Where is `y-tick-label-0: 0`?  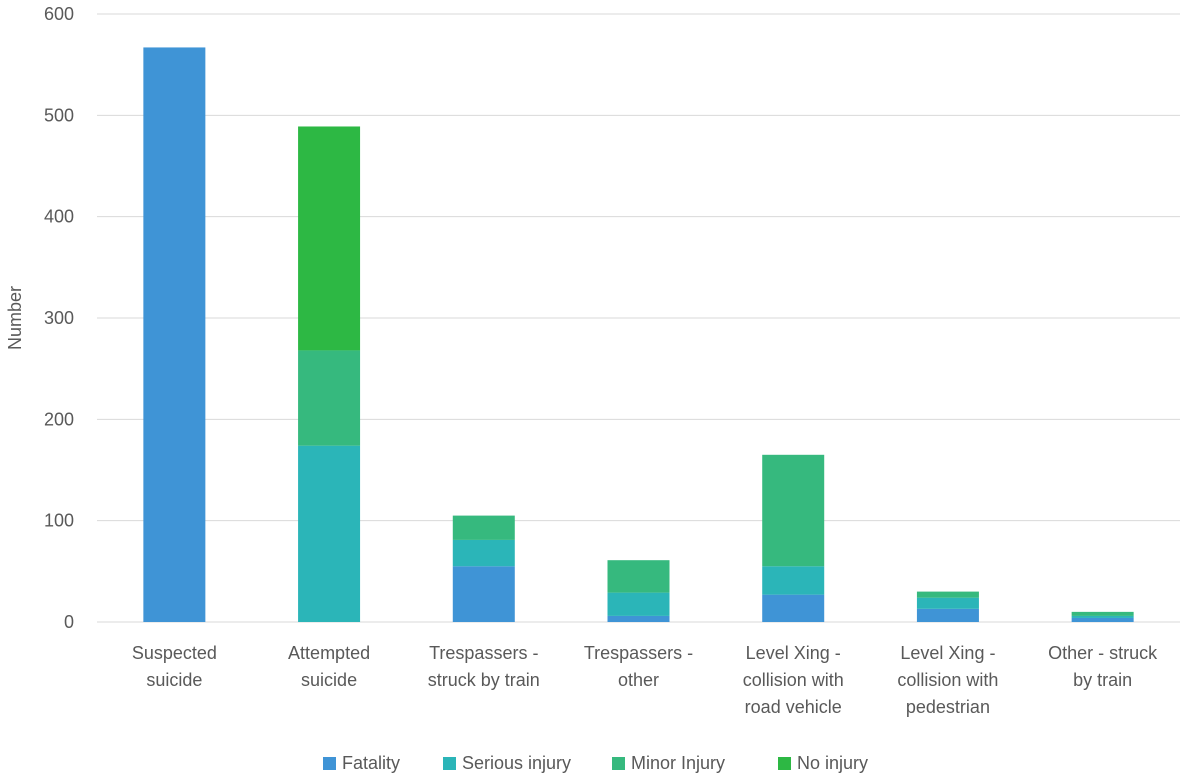
y-tick-label-0: 0 is located at coordinates (69, 622).